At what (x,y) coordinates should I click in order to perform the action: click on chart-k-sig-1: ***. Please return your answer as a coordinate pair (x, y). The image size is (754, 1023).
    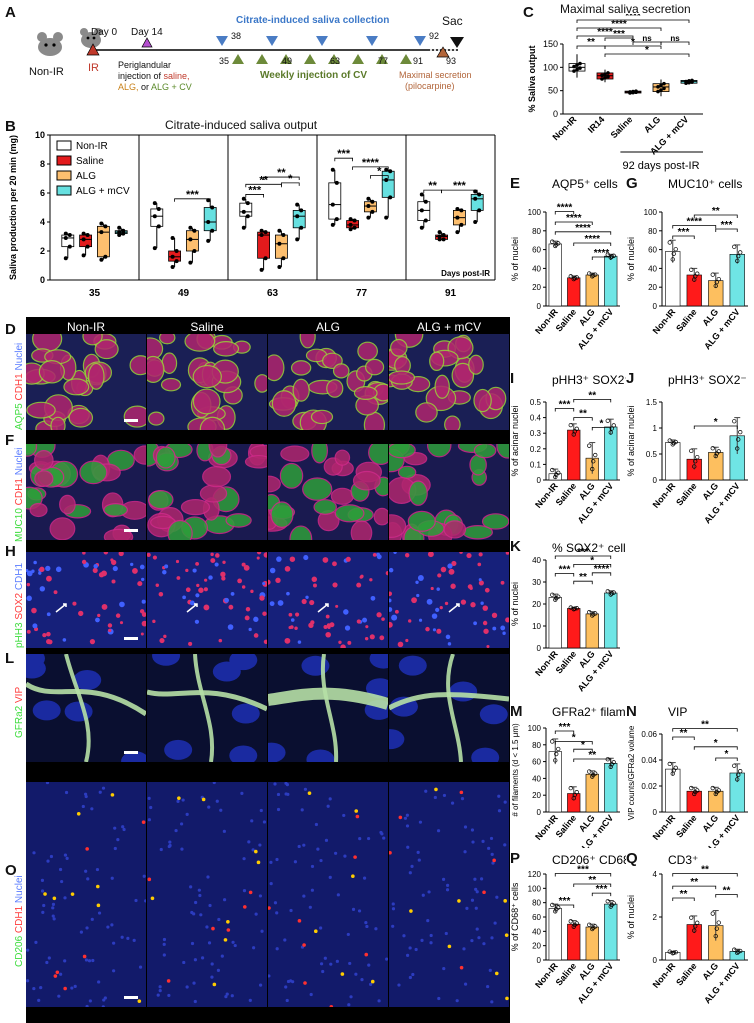
    Looking at the image, I should click on (583, 552).